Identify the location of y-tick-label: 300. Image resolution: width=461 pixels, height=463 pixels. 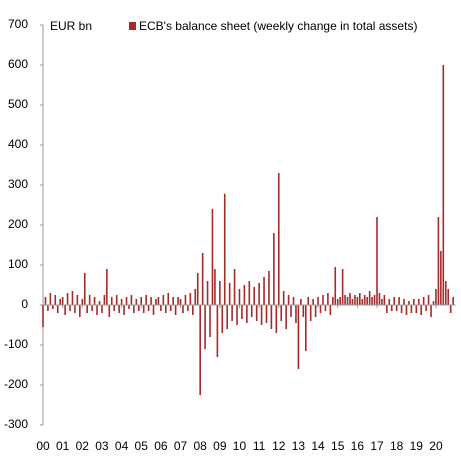
(18, 184).